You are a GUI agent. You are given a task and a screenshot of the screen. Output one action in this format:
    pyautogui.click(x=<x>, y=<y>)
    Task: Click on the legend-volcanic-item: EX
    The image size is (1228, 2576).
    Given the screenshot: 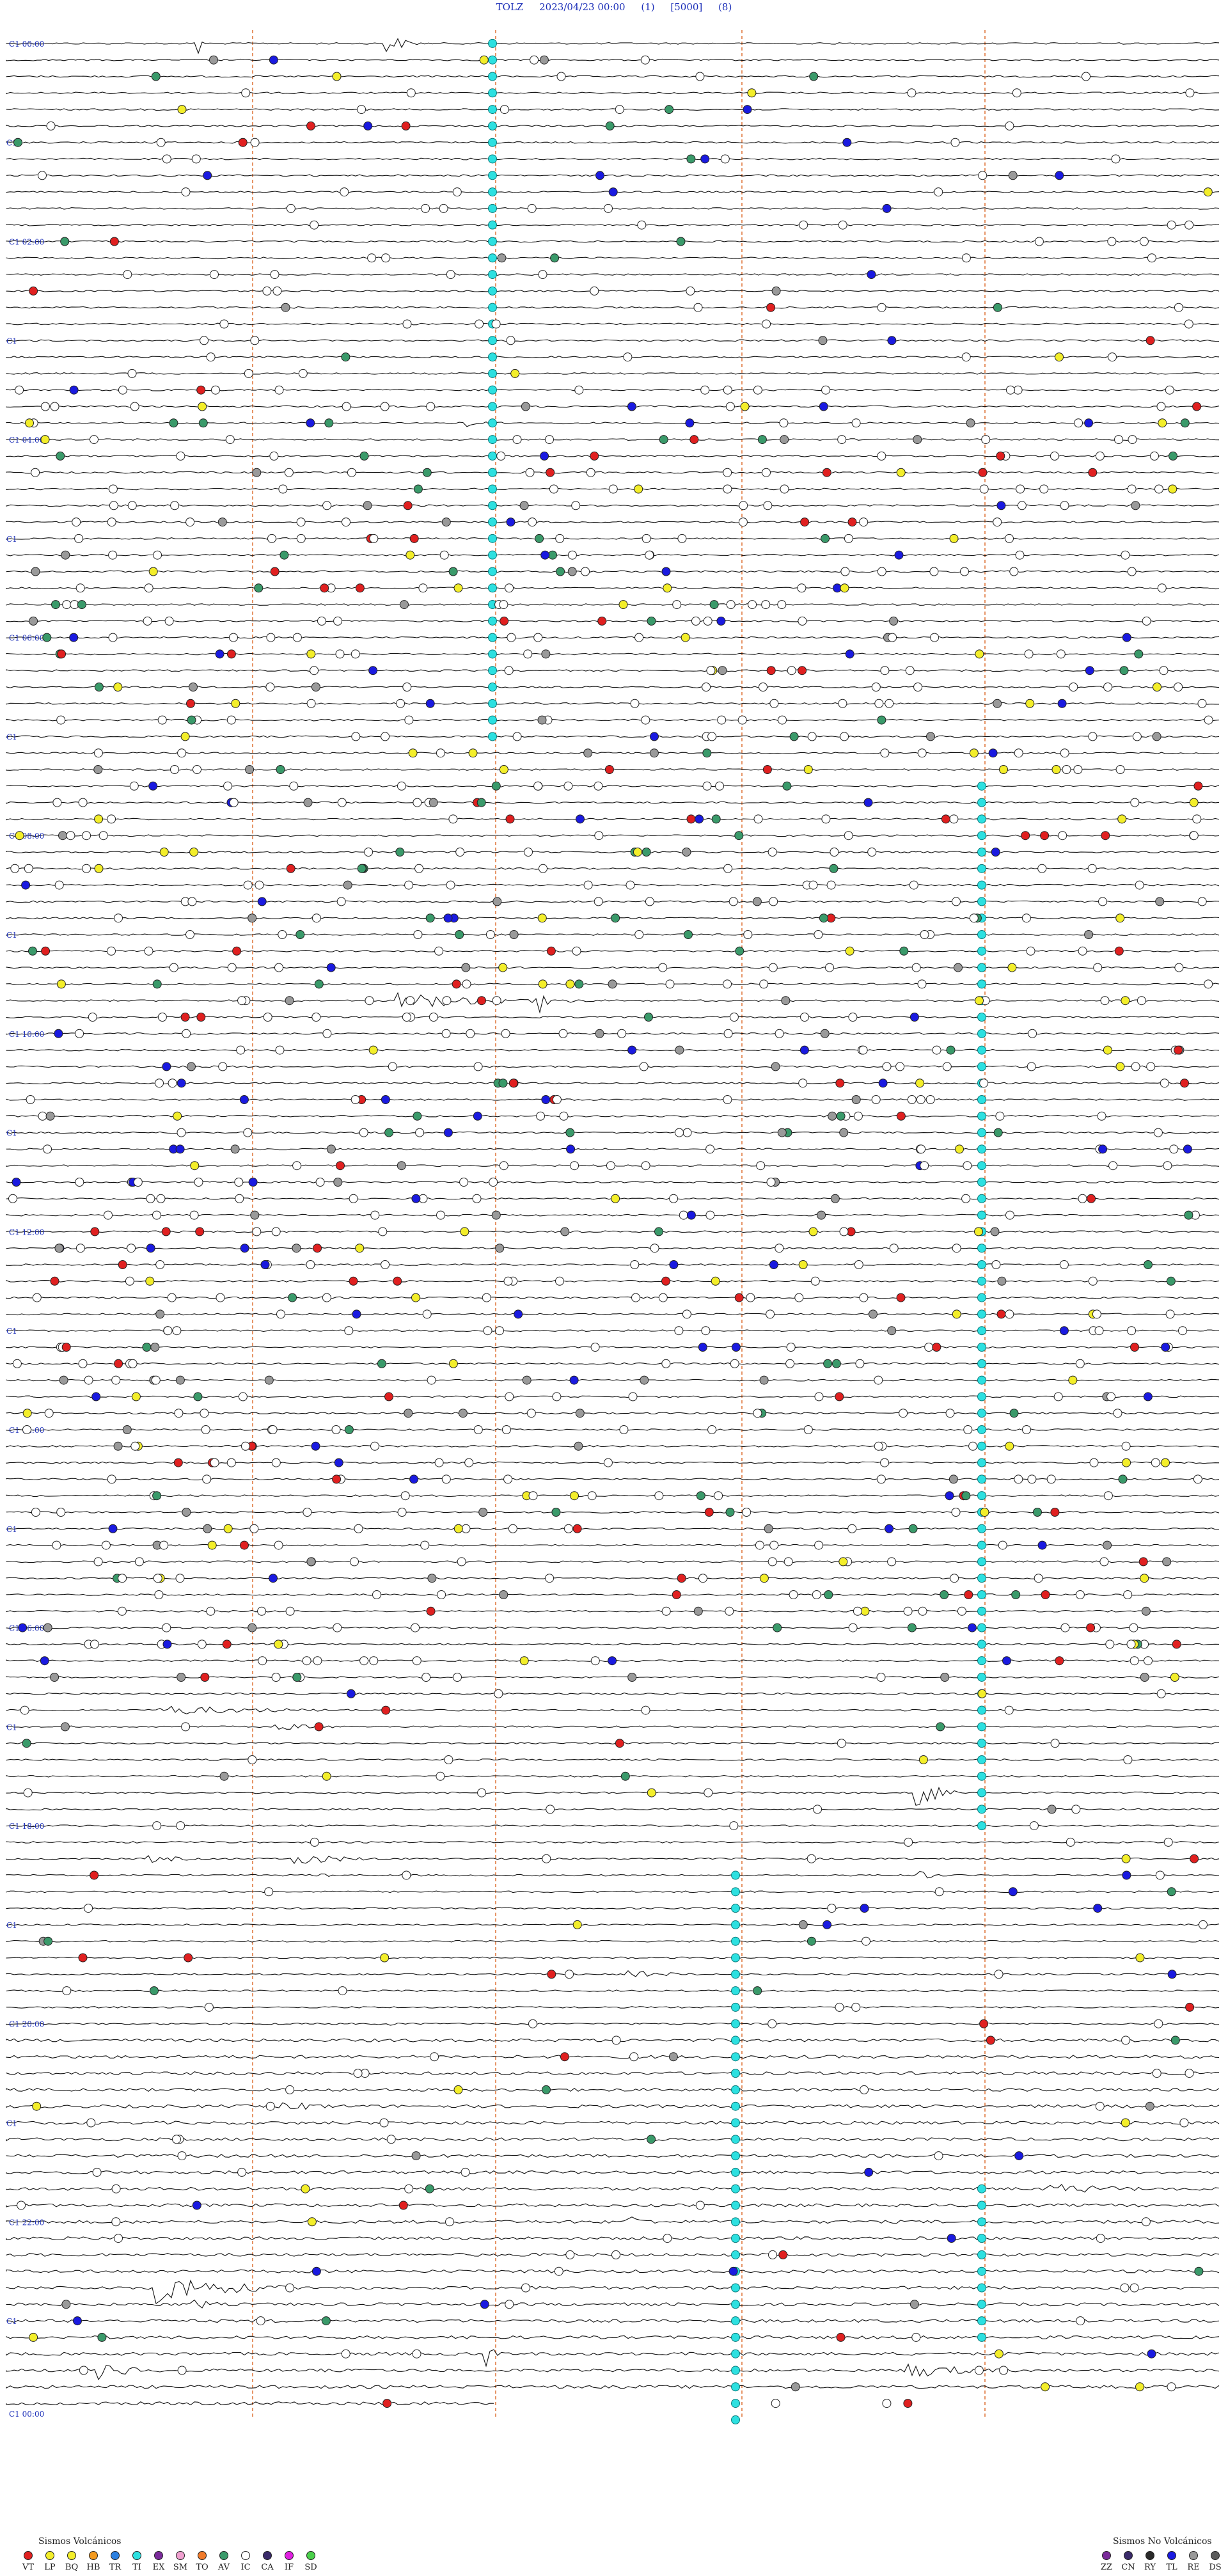 What is the action you would take?
    pyautogui.click(x=158, y=2561)
    